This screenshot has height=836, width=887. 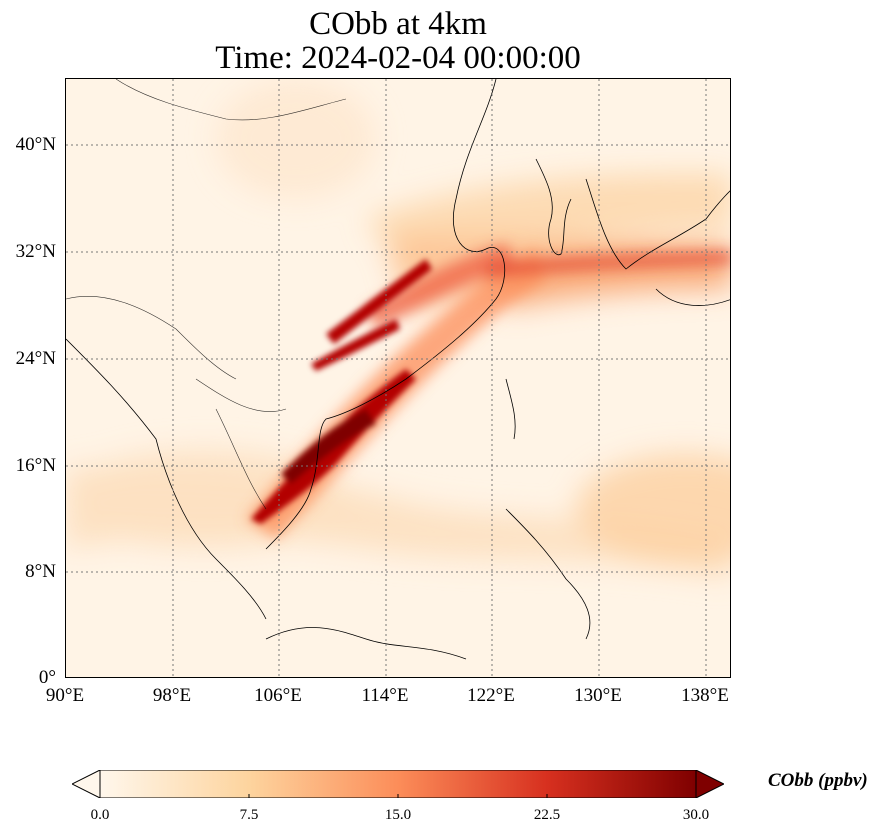 What do you see at coordinates (341, 391) in the screenshot?
I see `plume-high` at bounding box center [341, 391].